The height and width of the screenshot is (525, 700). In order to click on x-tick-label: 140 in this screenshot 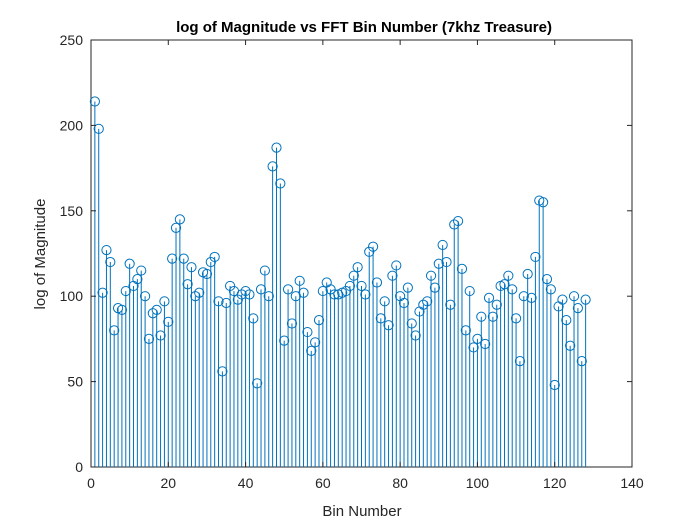, I will do `click(632, 483)`.